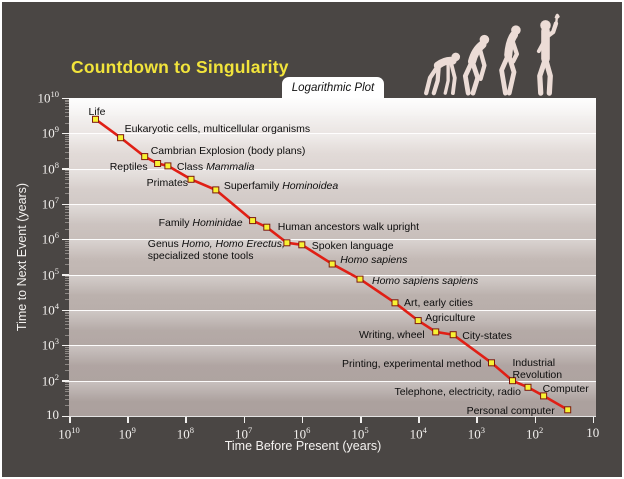  Describe the element at coordinates (50, 344) in the screenshot. I see `y-tick-label: 10³` at that location.